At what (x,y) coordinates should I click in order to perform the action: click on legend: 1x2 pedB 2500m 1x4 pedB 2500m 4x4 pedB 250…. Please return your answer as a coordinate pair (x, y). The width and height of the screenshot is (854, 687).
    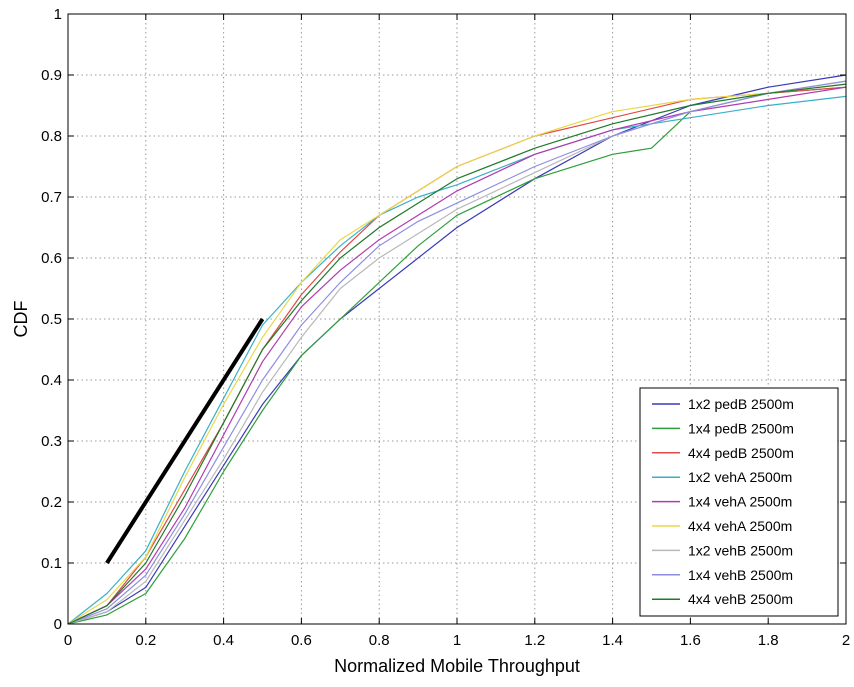
    Looking at the image, I should click on (739, 502).